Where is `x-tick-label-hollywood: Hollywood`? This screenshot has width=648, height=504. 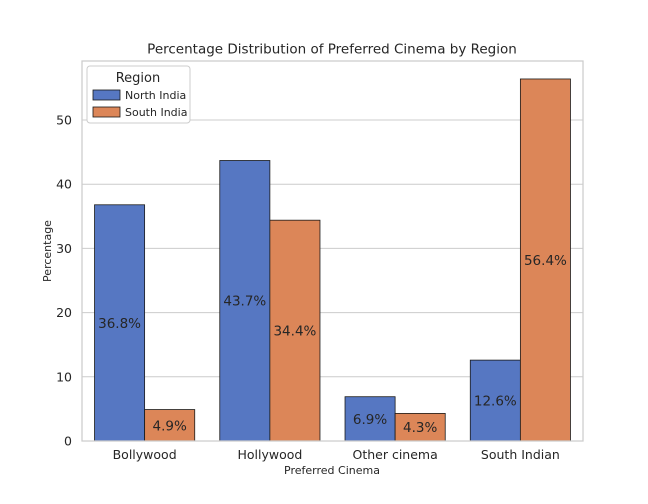
x-tick-label-hollywood: Hollywood is located at coordinates (269, 454).